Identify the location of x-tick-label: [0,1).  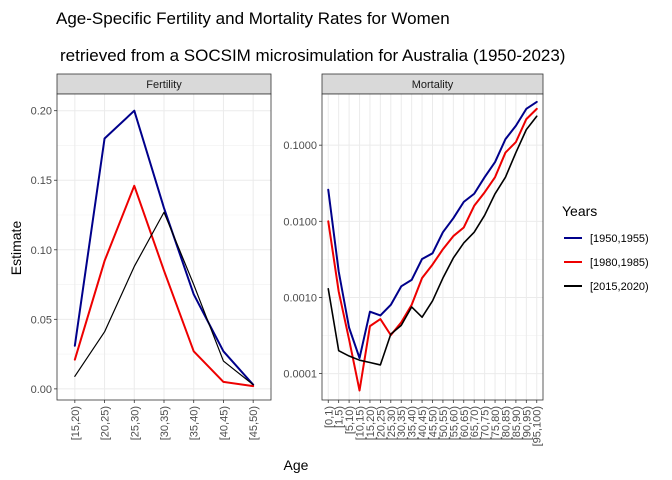
(329, 417).